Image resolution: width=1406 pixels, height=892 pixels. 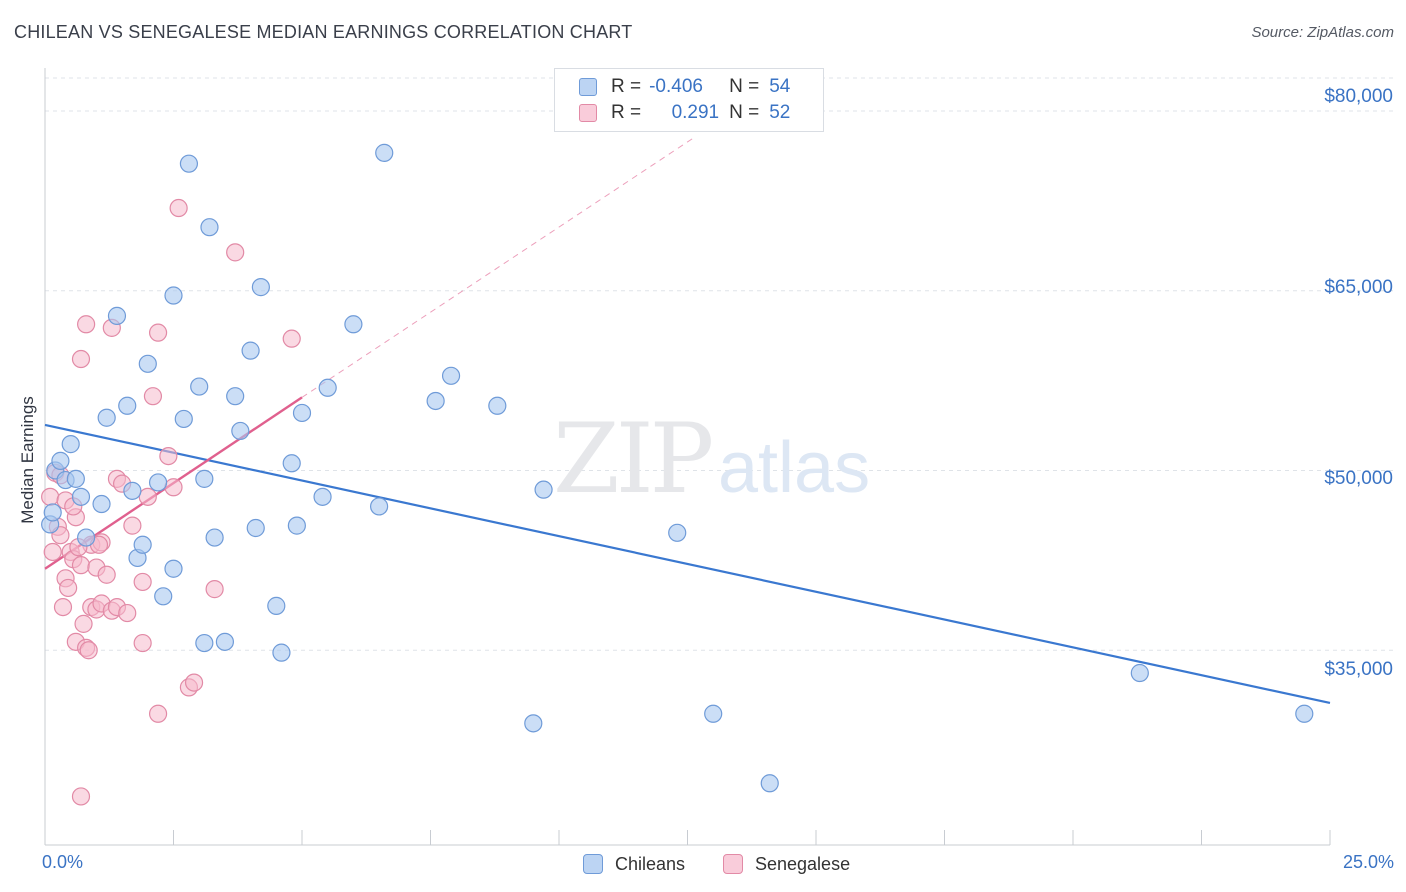 I want to click on y-tick-50000: $50,000, so click(x=1358, y=478).